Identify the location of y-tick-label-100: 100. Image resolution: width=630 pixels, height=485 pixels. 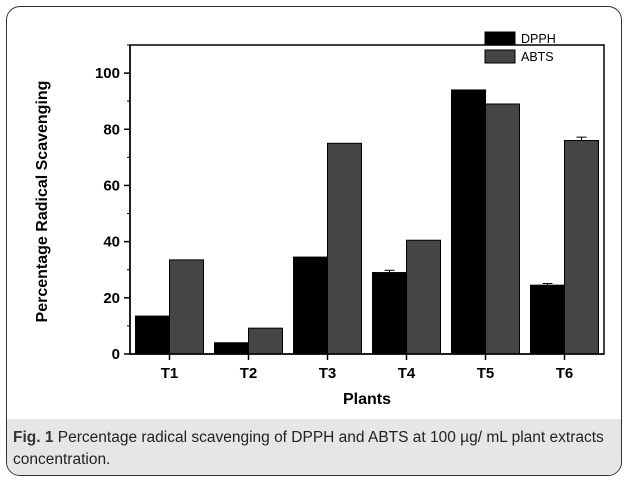
(107, 73).